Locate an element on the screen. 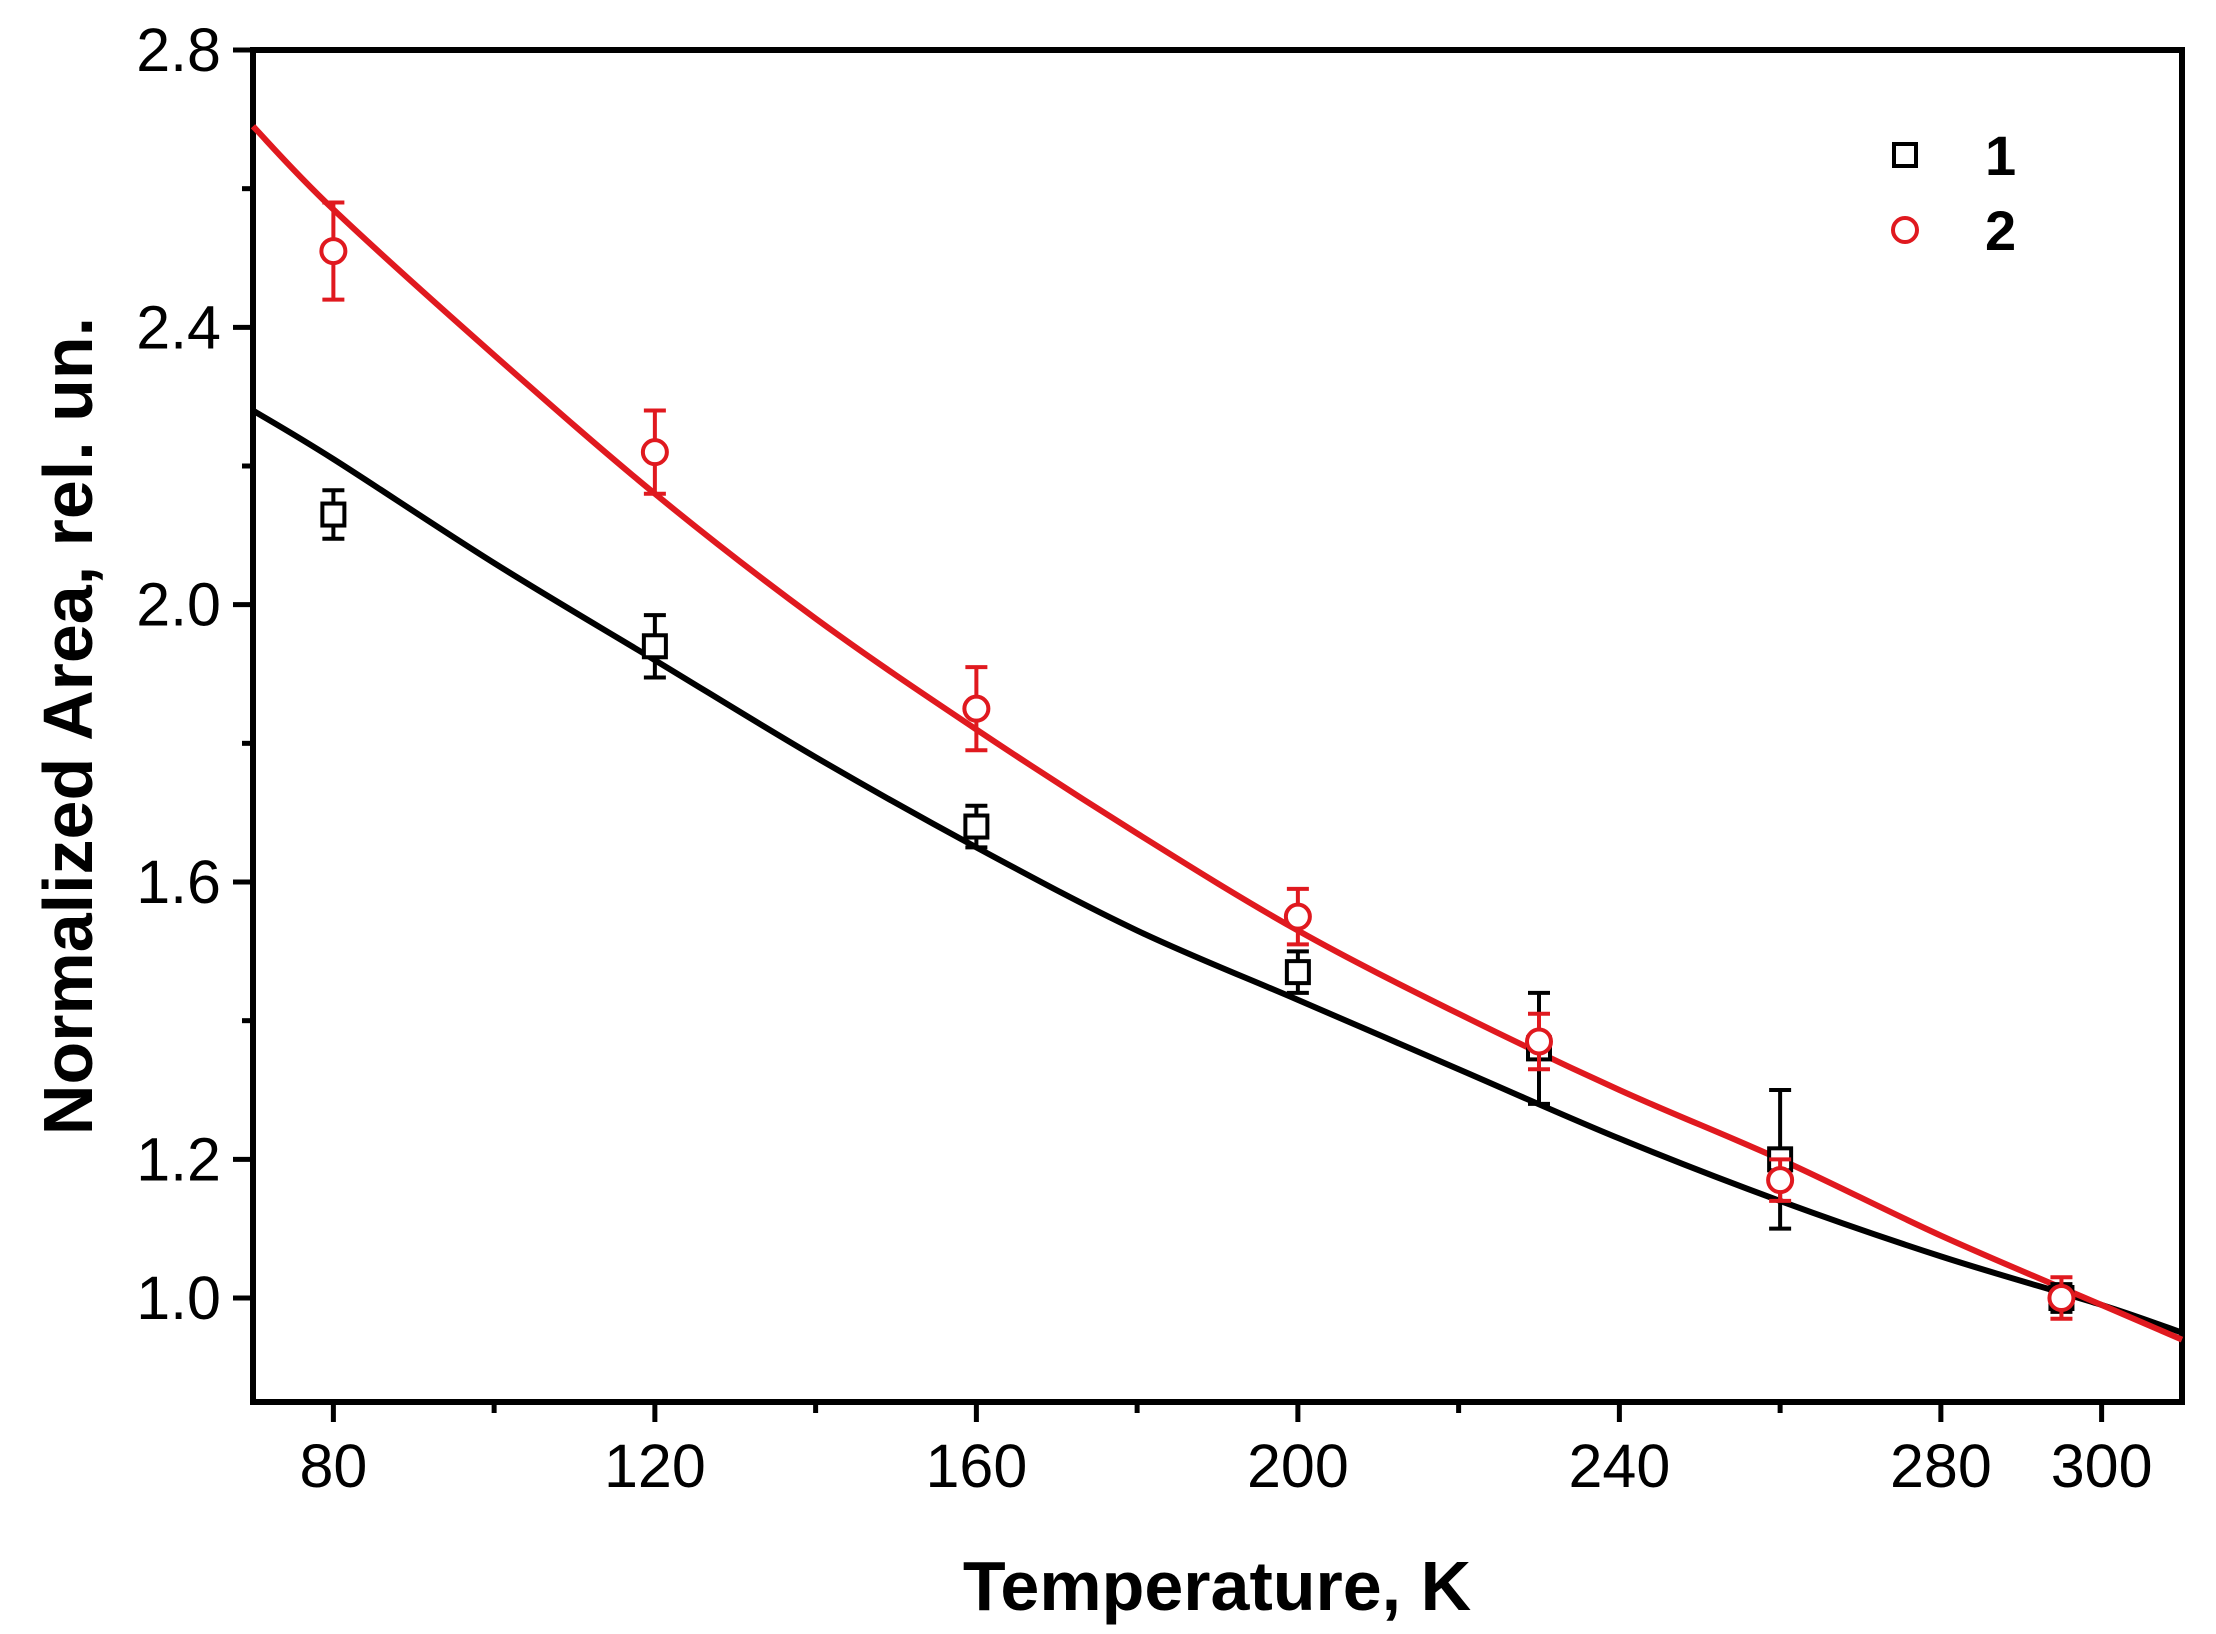 The image size is (2216, 1634). legend-label-series-1: 1 is located at coordinates (2000, 155).